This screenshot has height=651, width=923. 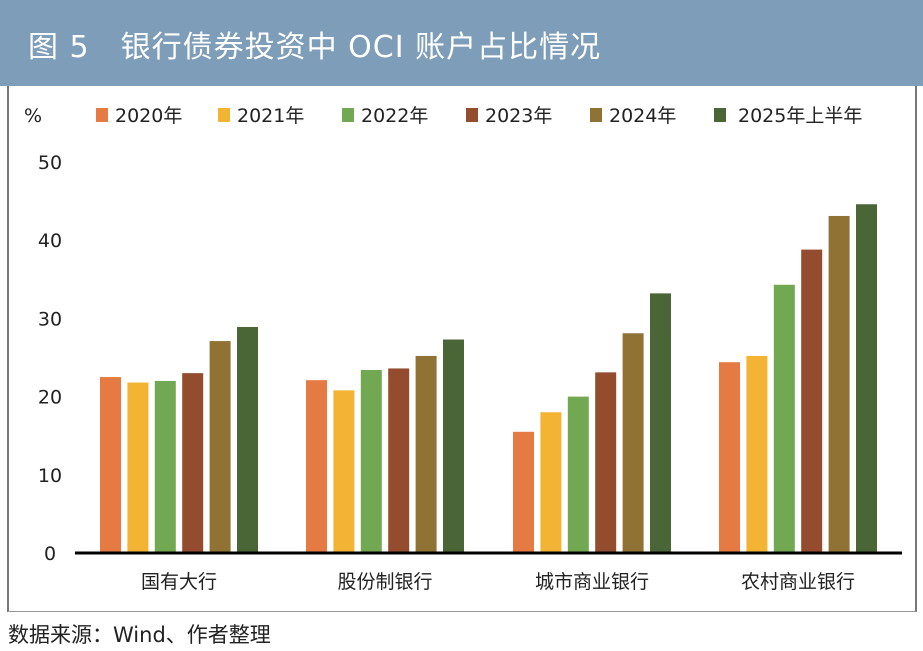 What do you see at coordinates (384, 582) in the screenshot?
I see `x-tick-label: 股份制银行` at bounding box center [384, 582].